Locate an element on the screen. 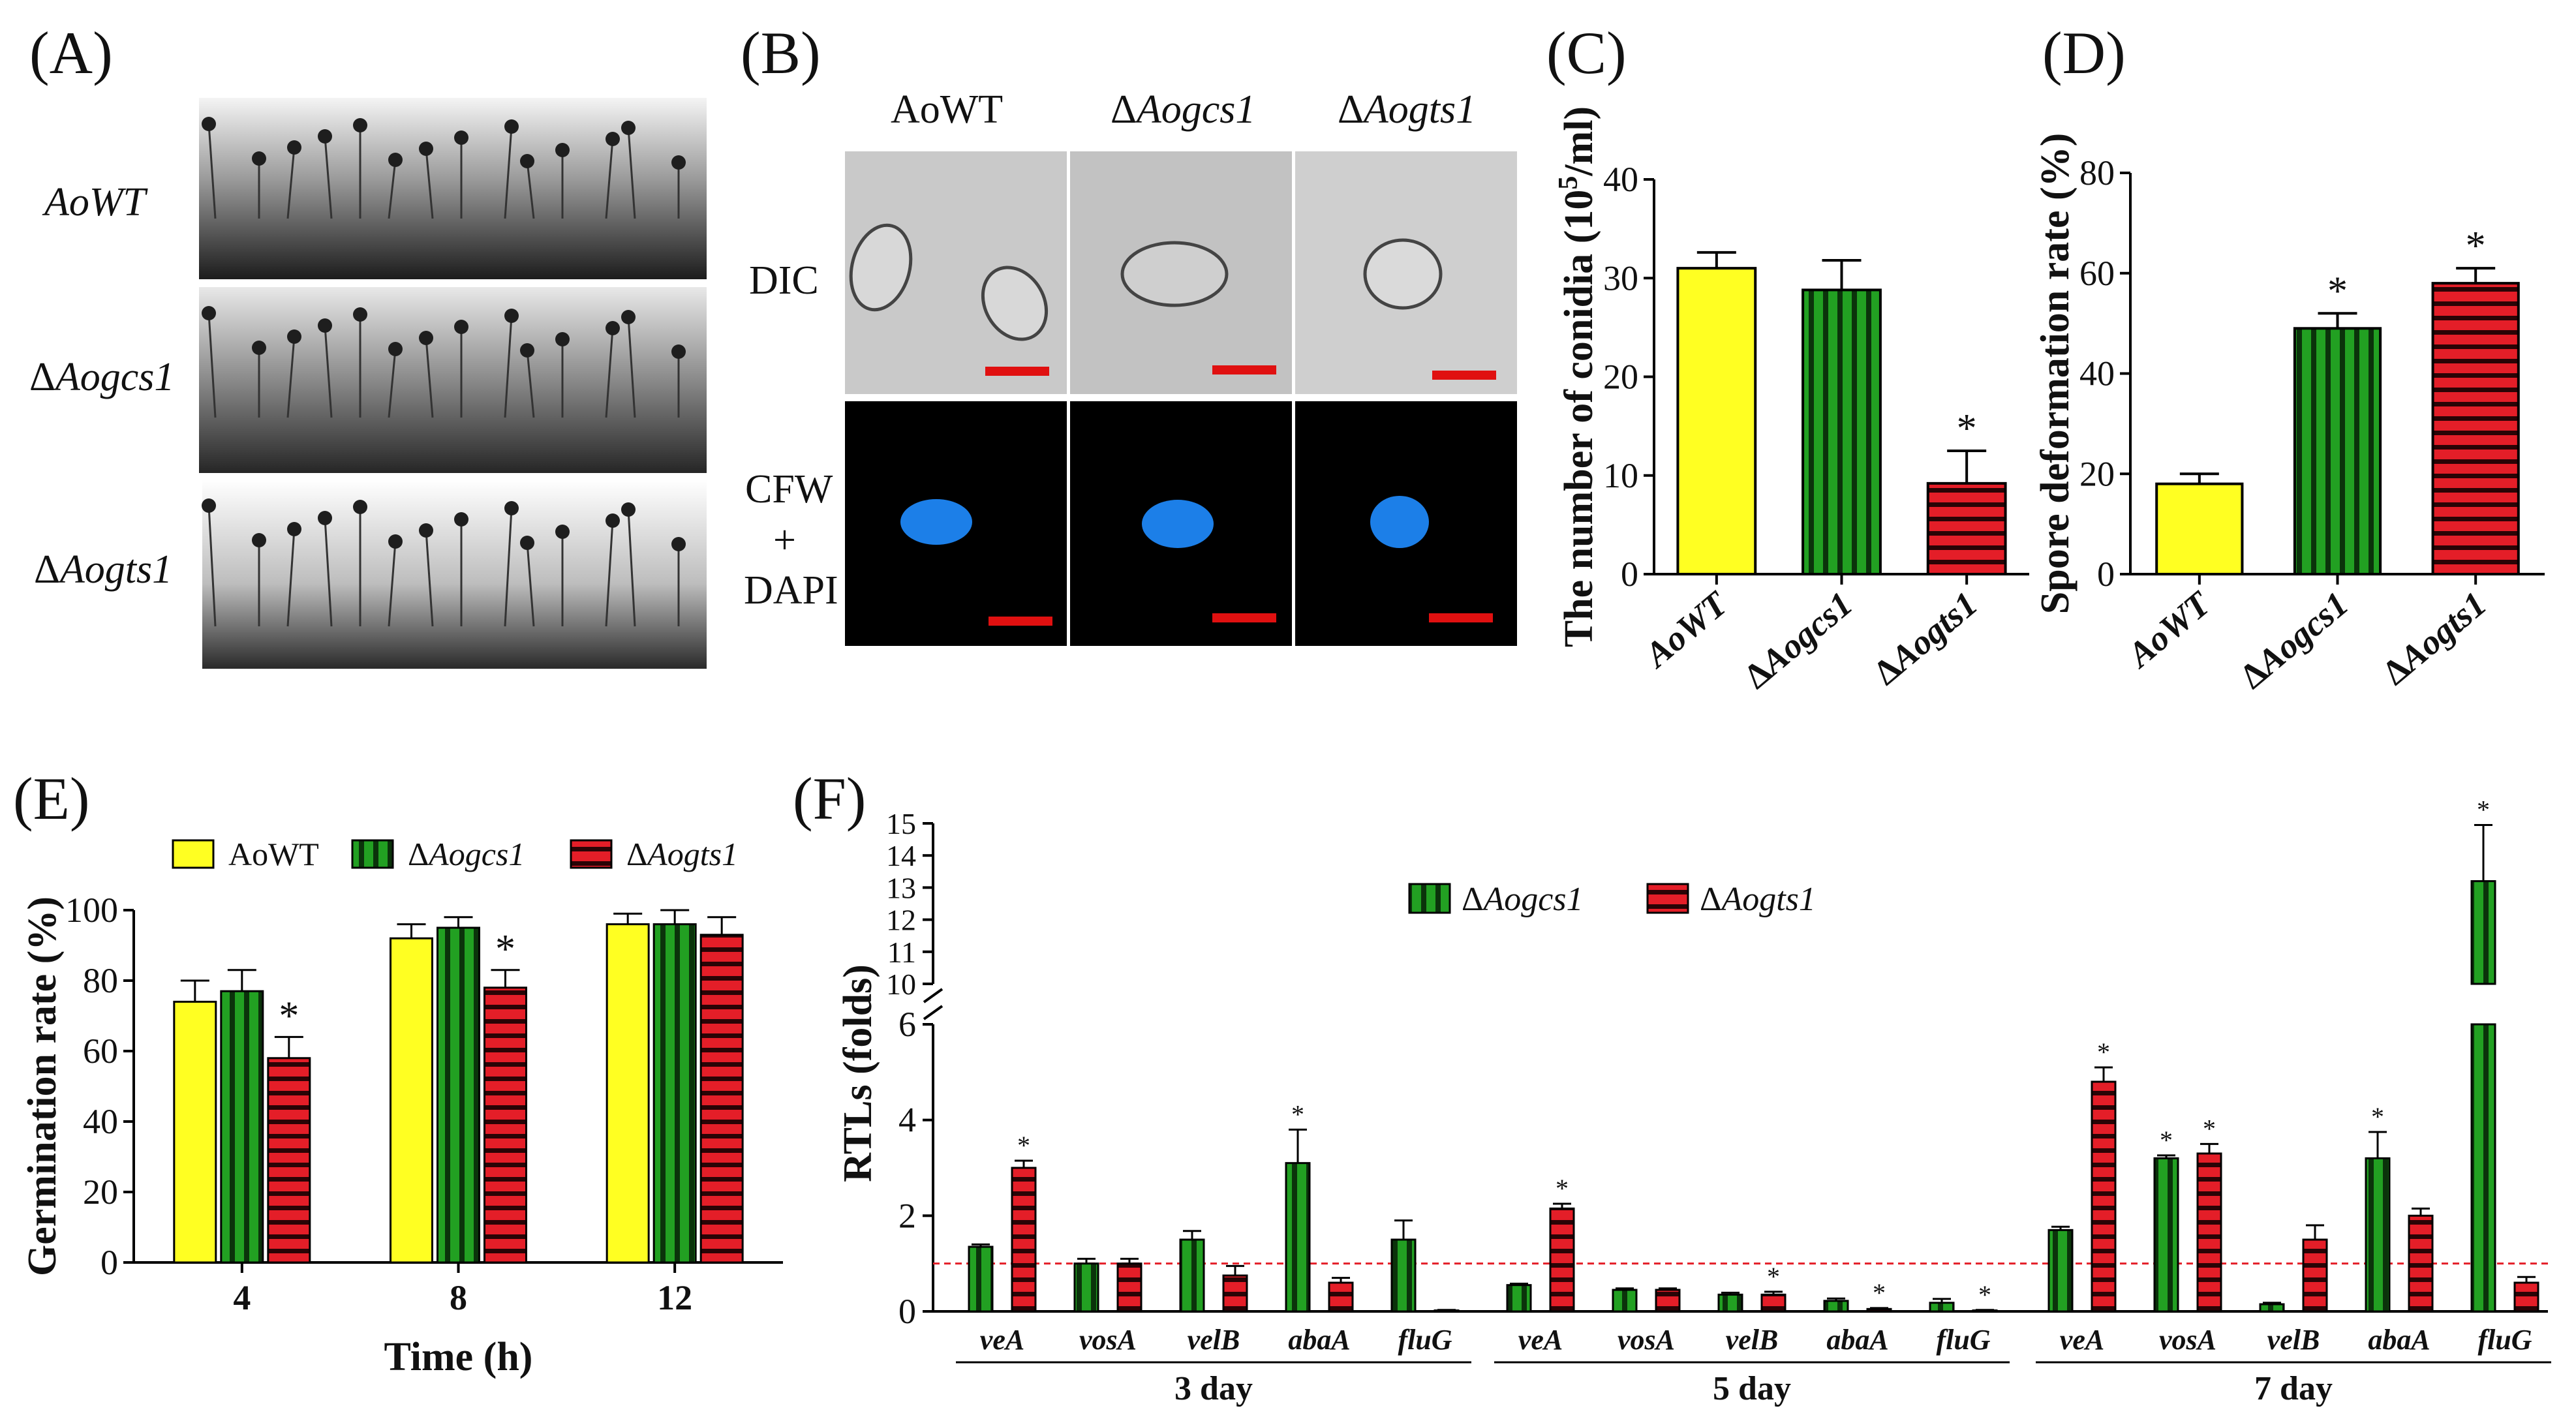  y-axis-label: RTLs (folds) is located at coordinates (858, 1073).